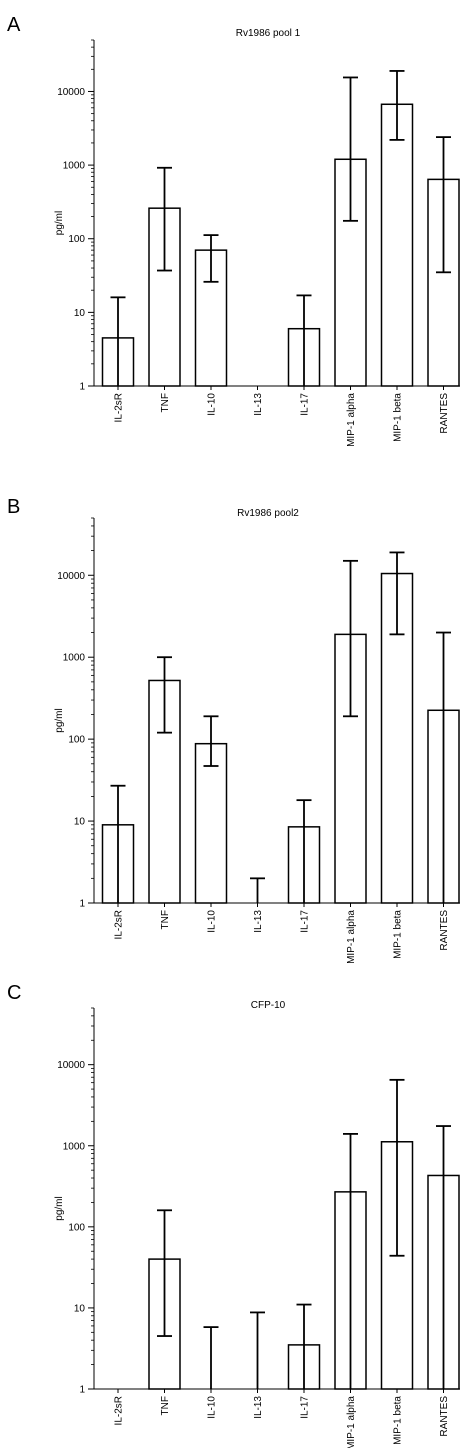 The image size is (474, 1448). Describe the element at coordinates (14, 993) in the screenshot. I see `panel-c-label: C` at that location.